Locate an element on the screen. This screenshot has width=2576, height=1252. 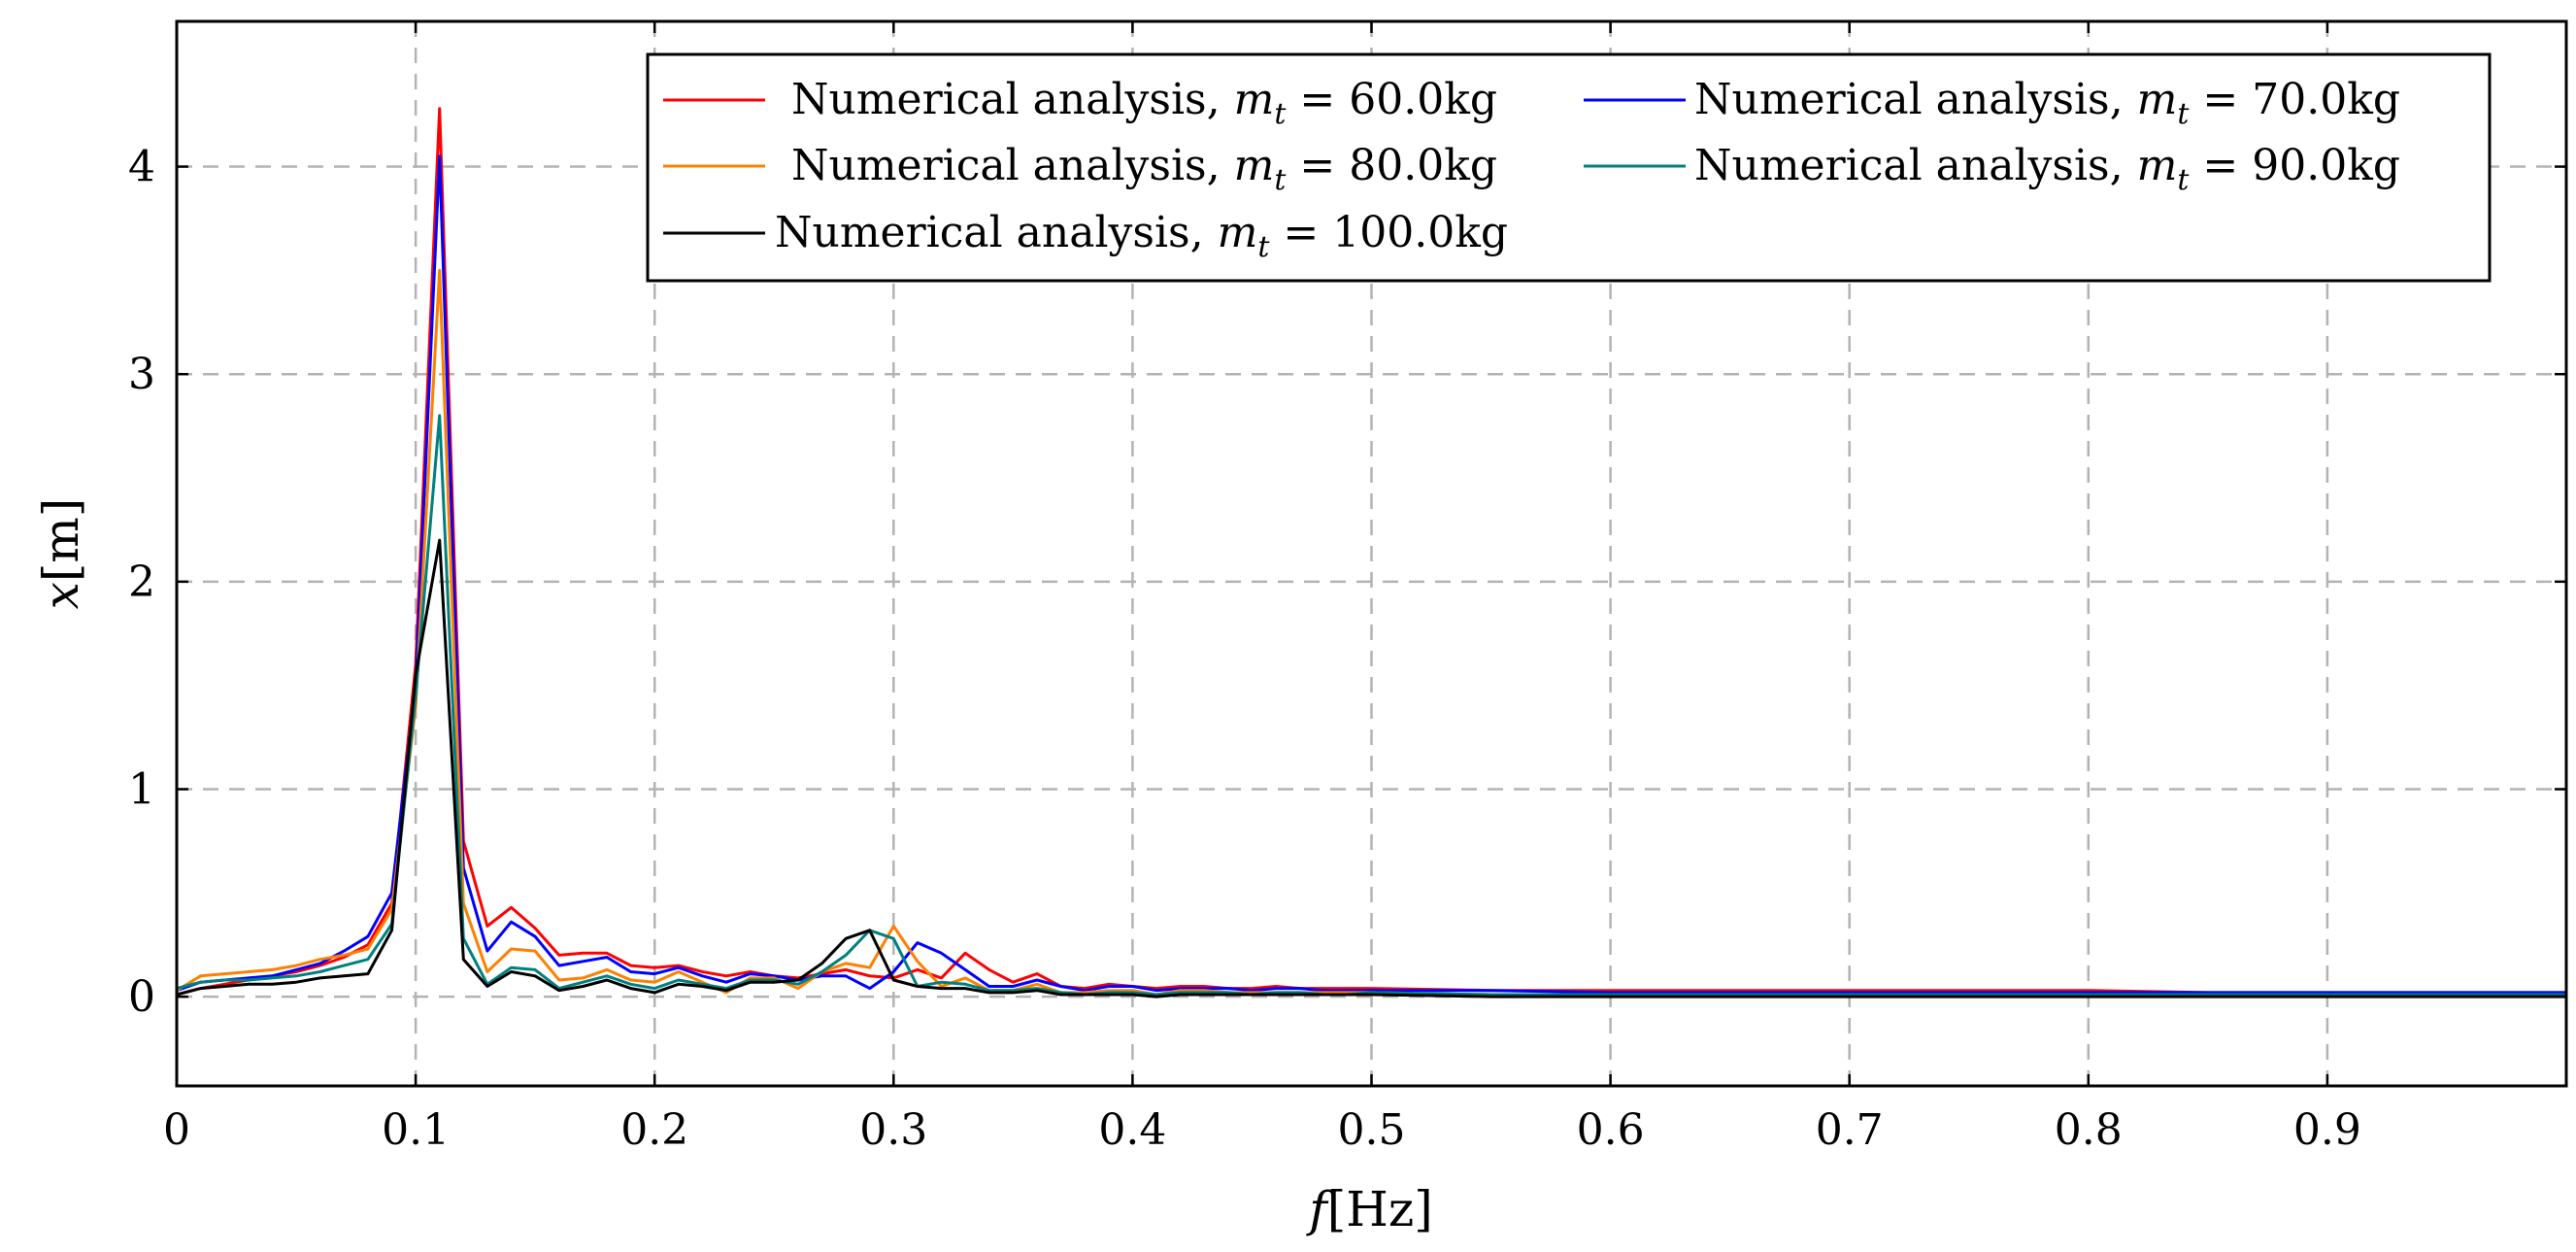
x-tick-label: 0 is located at coordinates (176, 1130).